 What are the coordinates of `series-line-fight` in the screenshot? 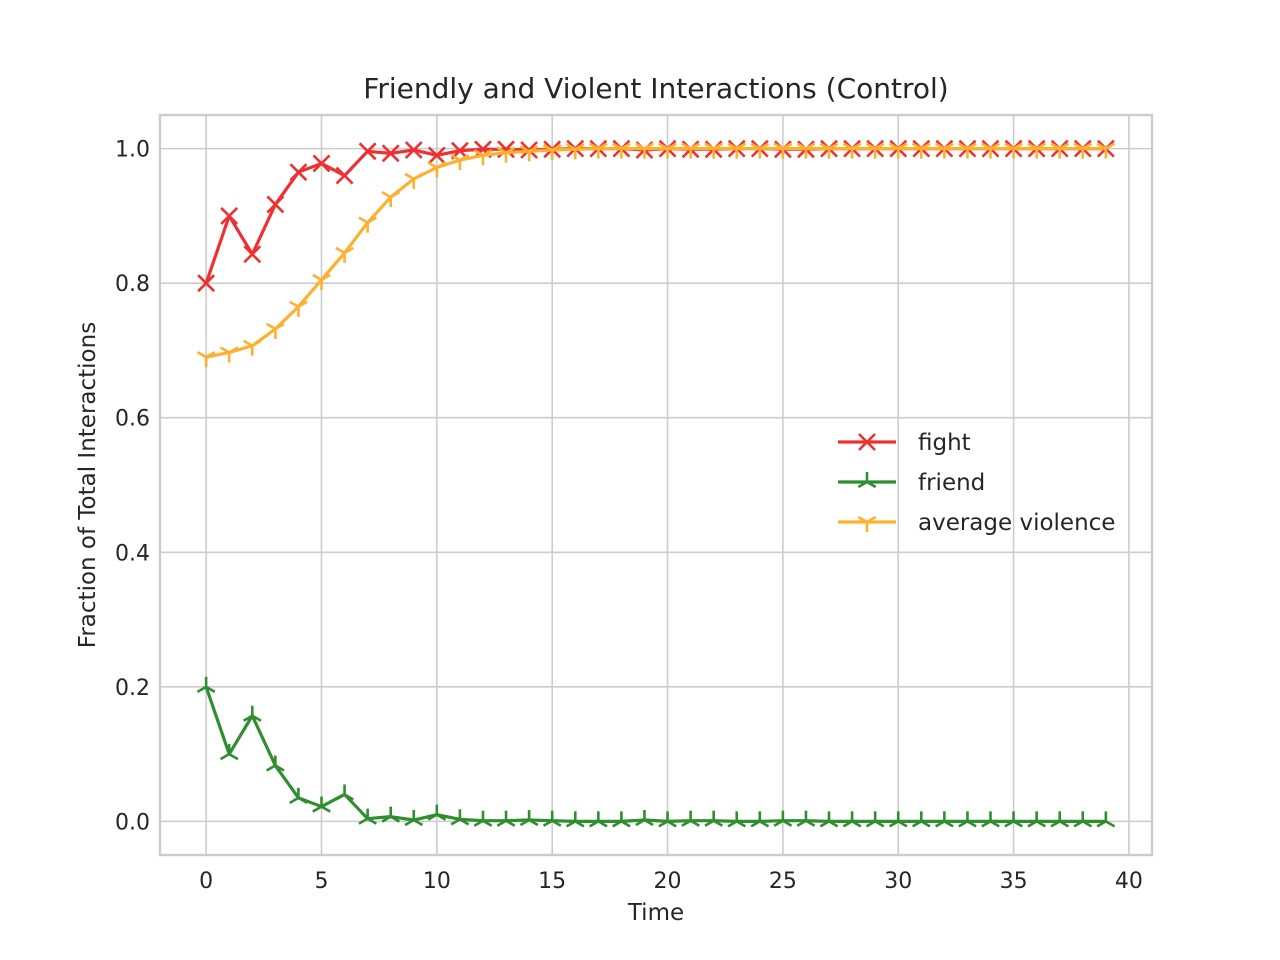 It's located at (655, 215).